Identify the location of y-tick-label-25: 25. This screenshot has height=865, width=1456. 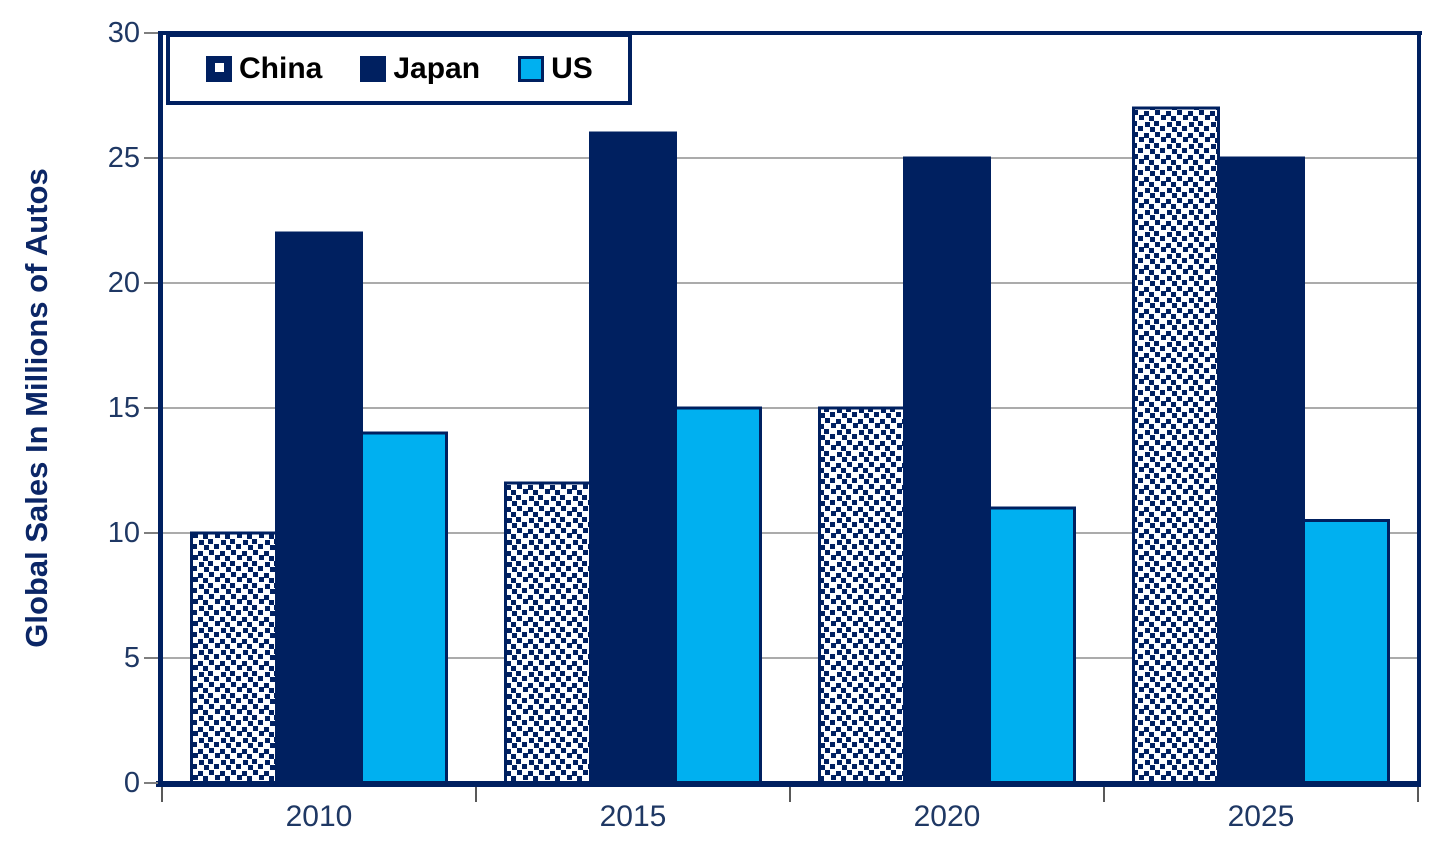
(123, 158).